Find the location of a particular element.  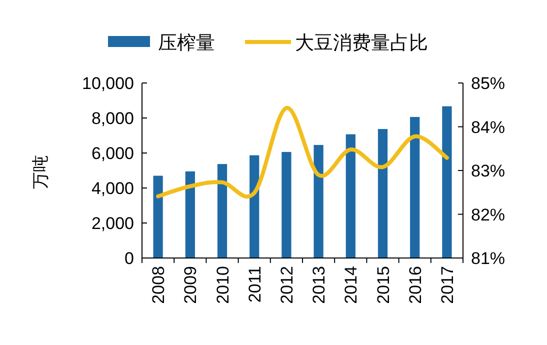

x-tick-label: 2014 is located at coordinates (351, 285).